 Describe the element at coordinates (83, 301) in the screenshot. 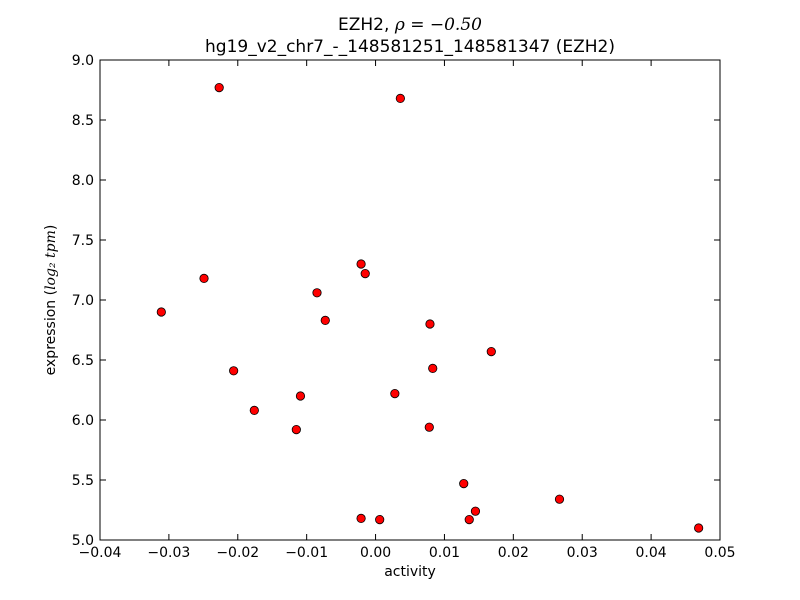

I see `y-tick-label: 7.0` at that location.